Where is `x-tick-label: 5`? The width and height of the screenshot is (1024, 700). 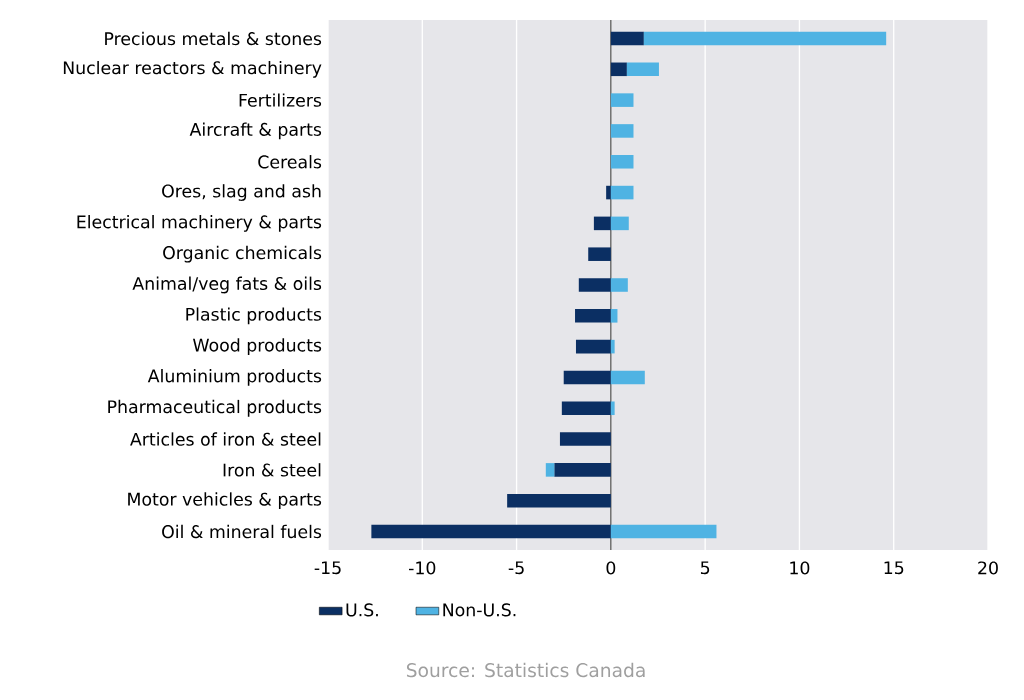
x-tick-label: 5 is located at coordinates (705, 568).